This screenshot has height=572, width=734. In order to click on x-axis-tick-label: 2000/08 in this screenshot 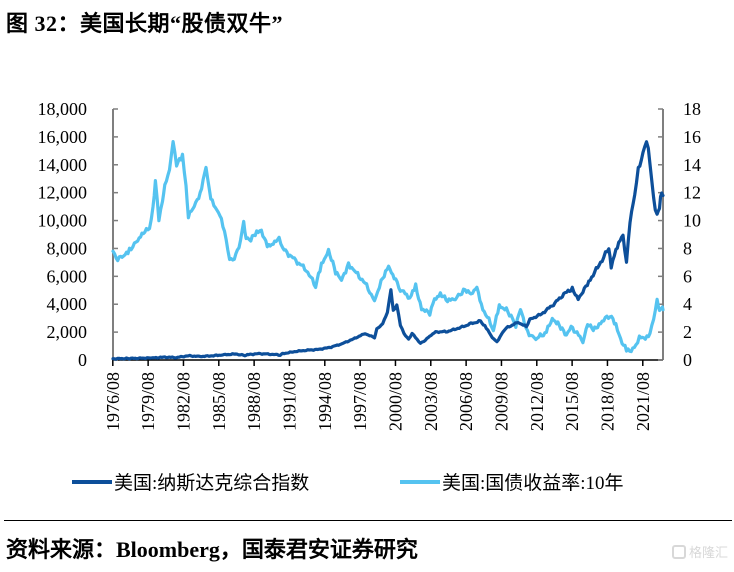, I will do `click(395, 401)`.